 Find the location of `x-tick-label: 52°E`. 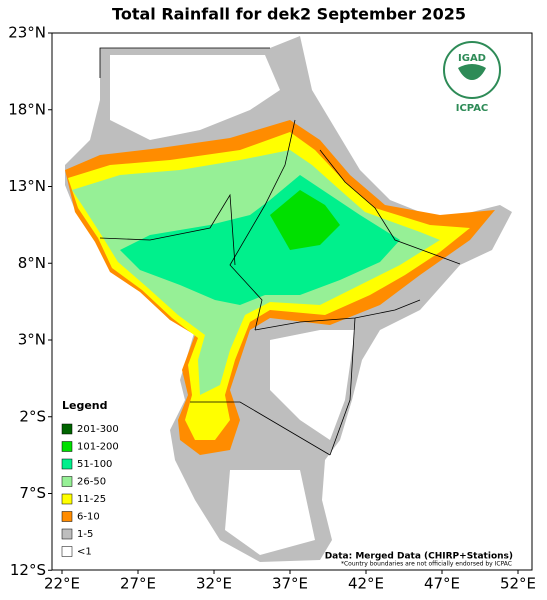

x-tick-label: 52°E is located at coordinates (518, 584).